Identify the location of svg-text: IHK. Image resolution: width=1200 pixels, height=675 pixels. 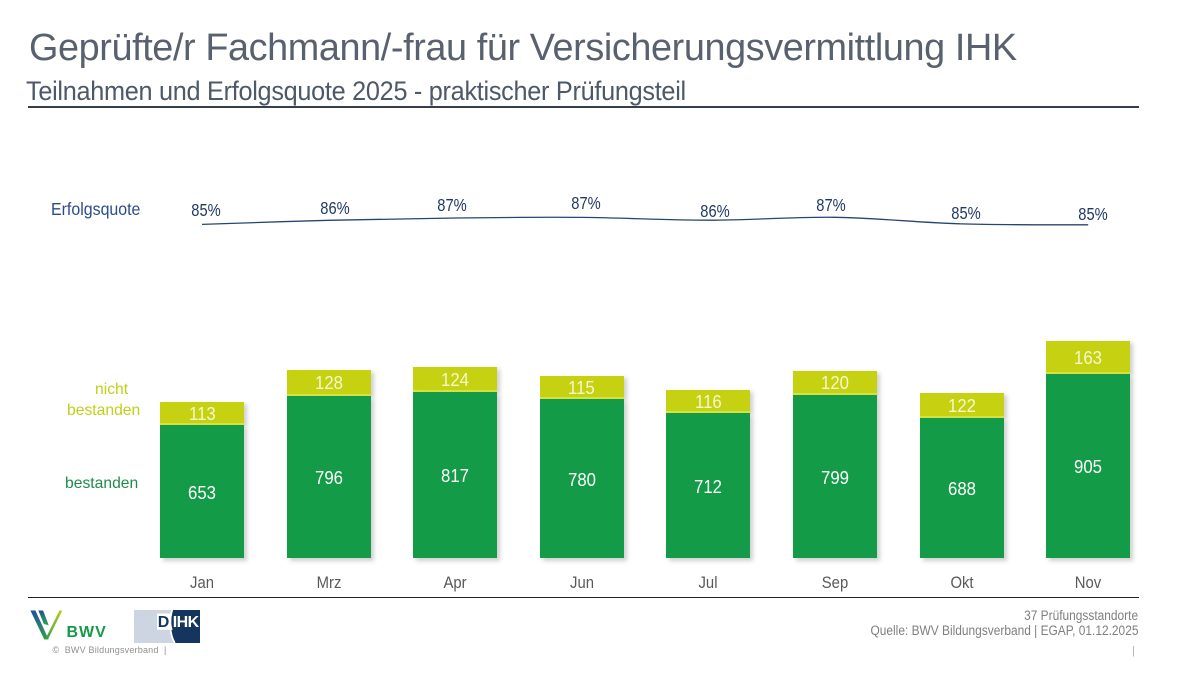
(186, 622).